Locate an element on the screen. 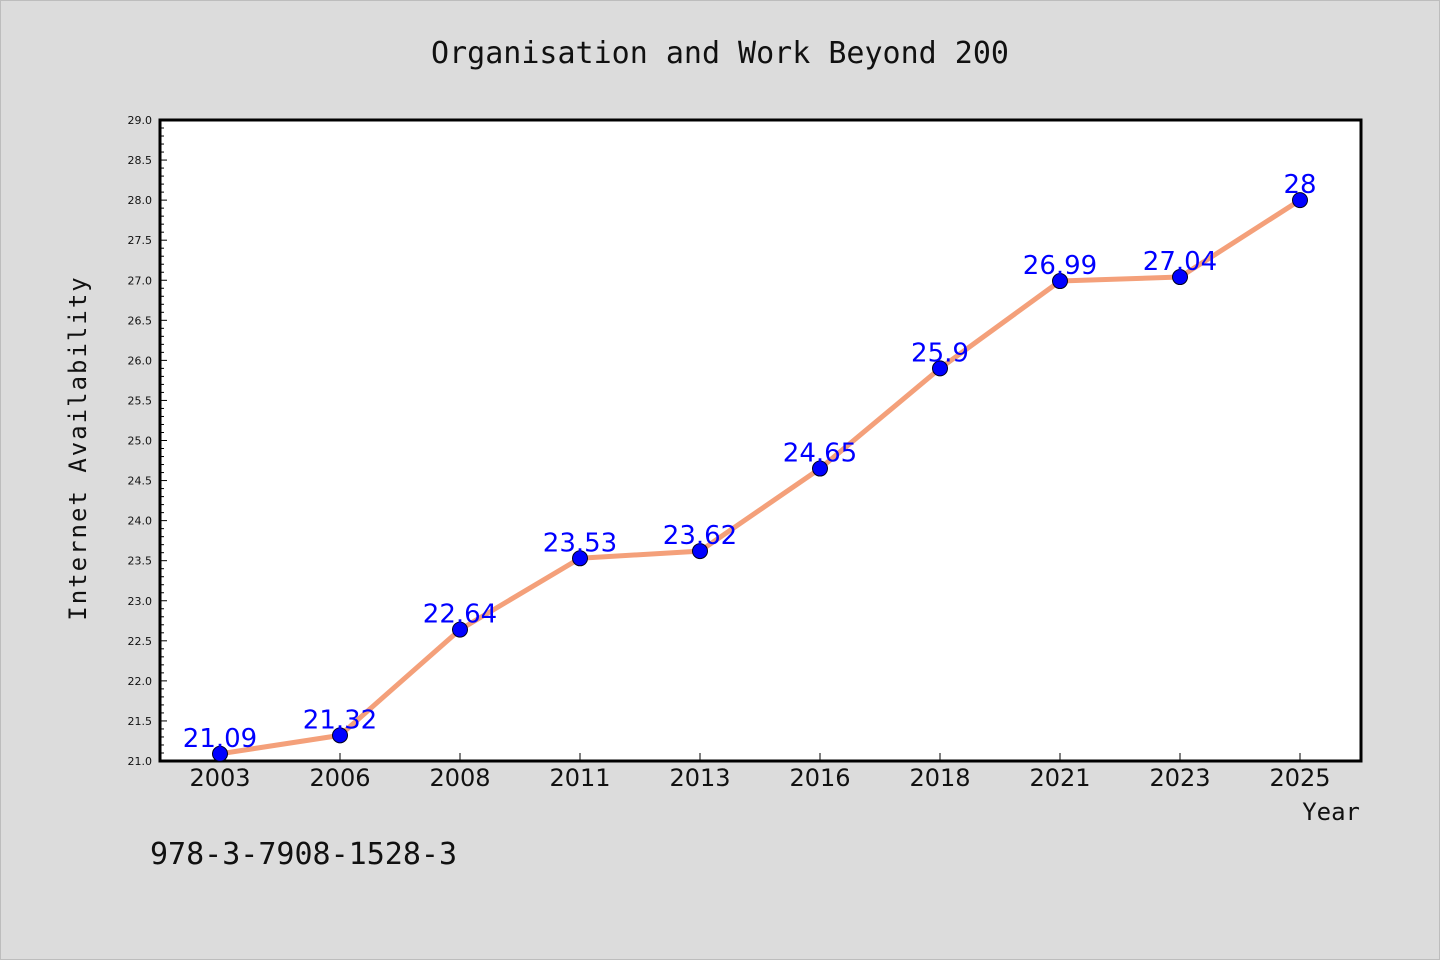 The width and height of the screenshot is (1440, 960). x-tick-label: 2025 is located at coordinates (1299, 778).